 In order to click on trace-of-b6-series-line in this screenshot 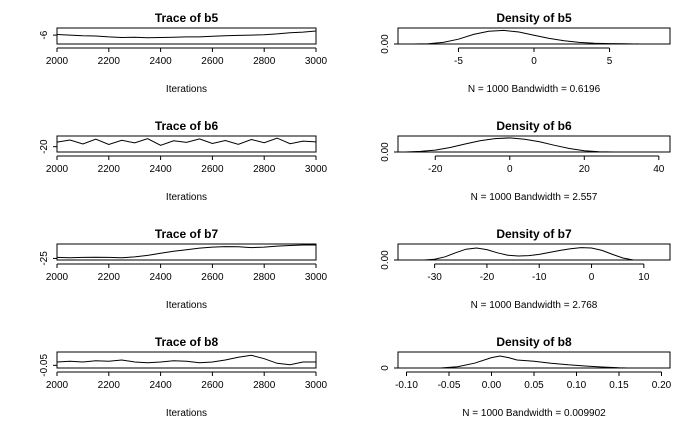, I will do `click(186, 141)`.